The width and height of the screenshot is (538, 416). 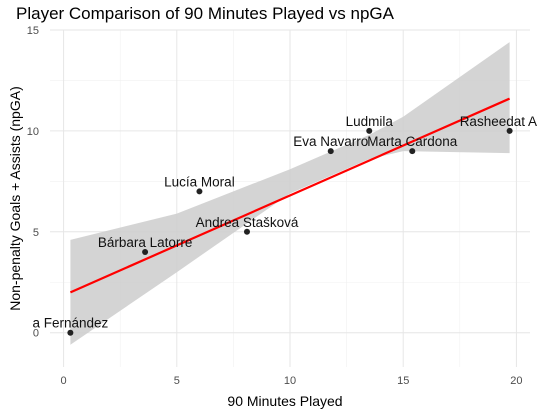 What do you see at coordinates (36, 334) in the screenshot?
I see `y-tick-label: 0` at bounding box center [36, 334].